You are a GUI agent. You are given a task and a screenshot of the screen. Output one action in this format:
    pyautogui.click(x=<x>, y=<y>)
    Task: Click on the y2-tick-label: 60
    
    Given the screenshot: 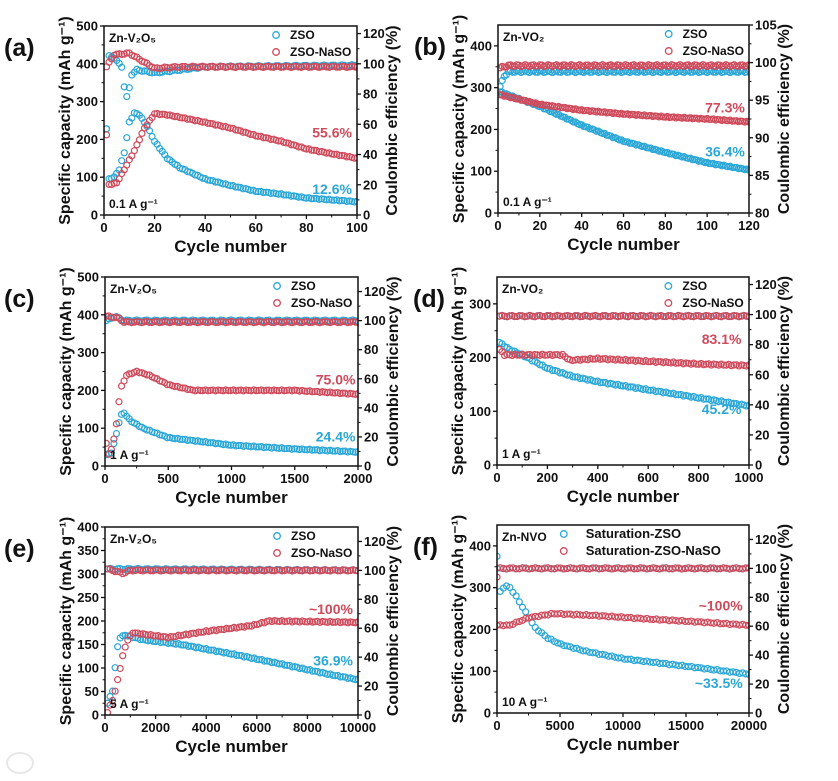 What is the action you would take?
    pyautogui.click(x=762, y=626)
    